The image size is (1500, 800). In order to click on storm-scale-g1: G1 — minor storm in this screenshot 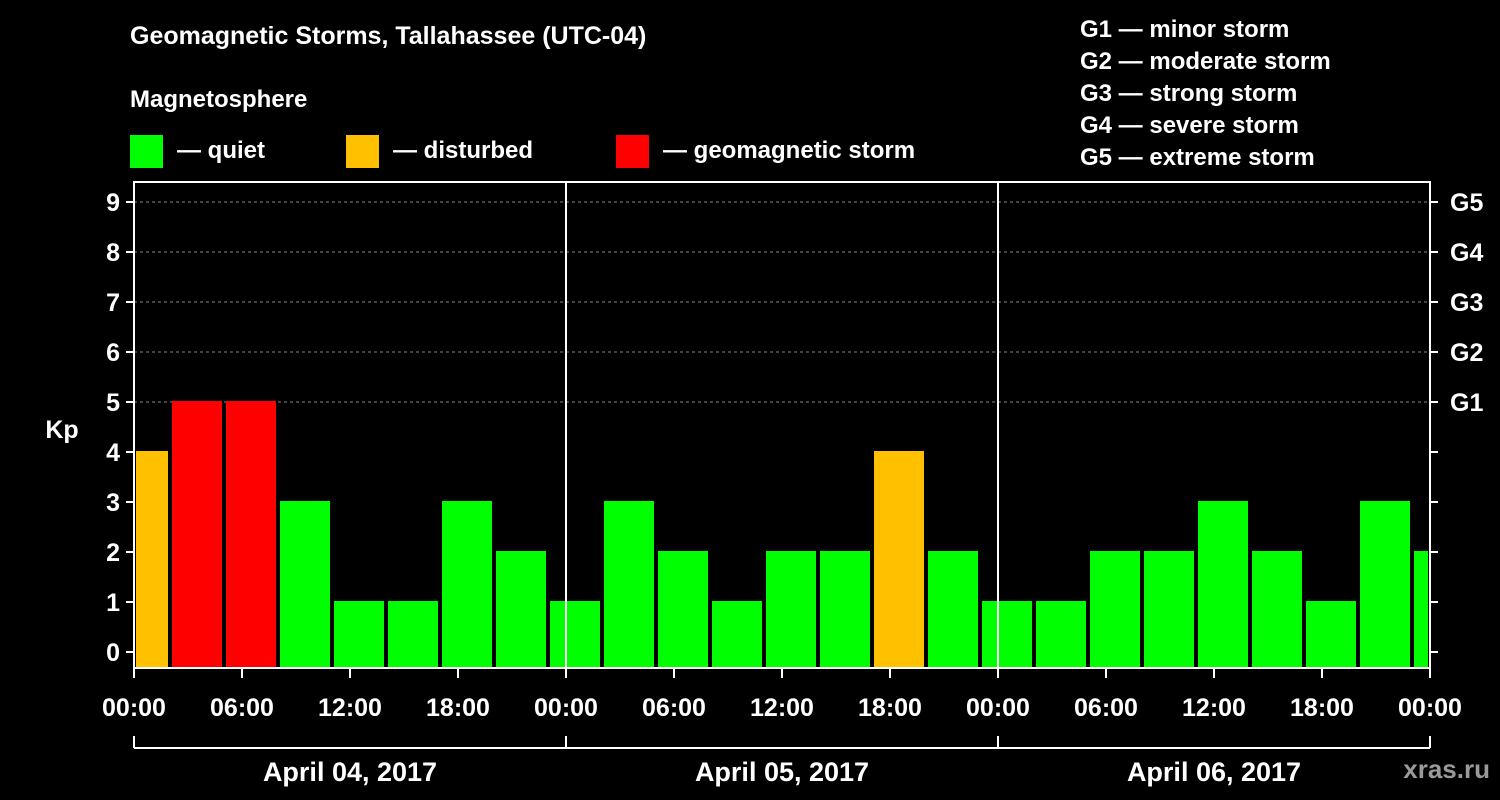, I will do `click(1185, 29)`.